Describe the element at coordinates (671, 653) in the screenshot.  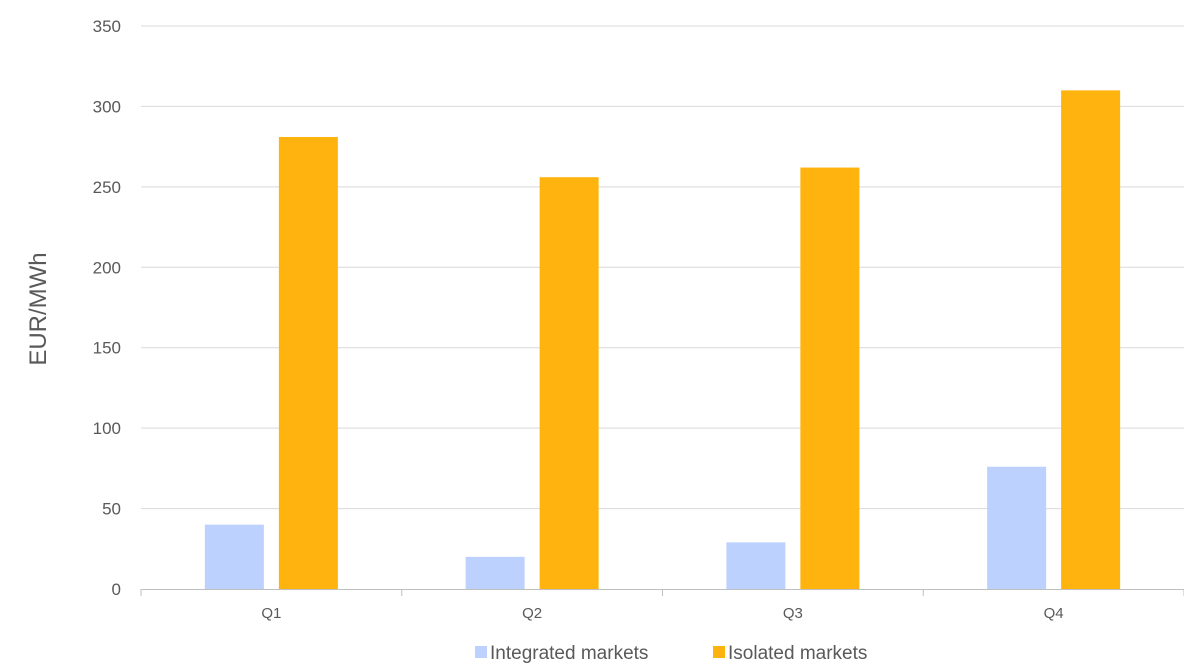
I see `legend: Integrated markets Isolated markets` at that location.